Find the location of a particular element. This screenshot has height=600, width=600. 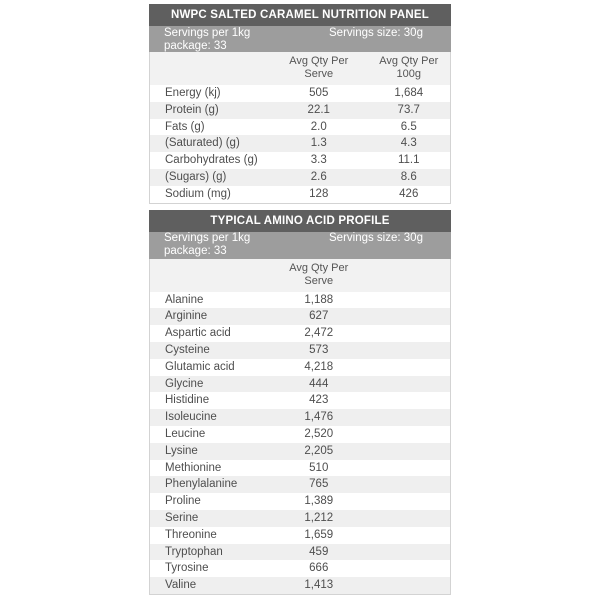

row-serve-value: 1,476 is located at coordinates (319, 417).